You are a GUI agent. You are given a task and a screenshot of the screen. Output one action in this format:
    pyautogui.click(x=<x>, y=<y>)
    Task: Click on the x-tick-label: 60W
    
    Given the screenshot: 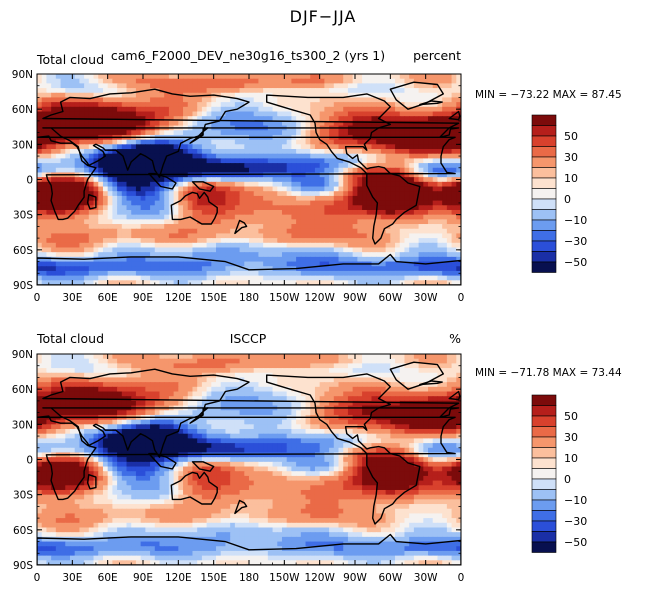 What is the action you would take?
    pyautogui.click(x=390, y=298)
    